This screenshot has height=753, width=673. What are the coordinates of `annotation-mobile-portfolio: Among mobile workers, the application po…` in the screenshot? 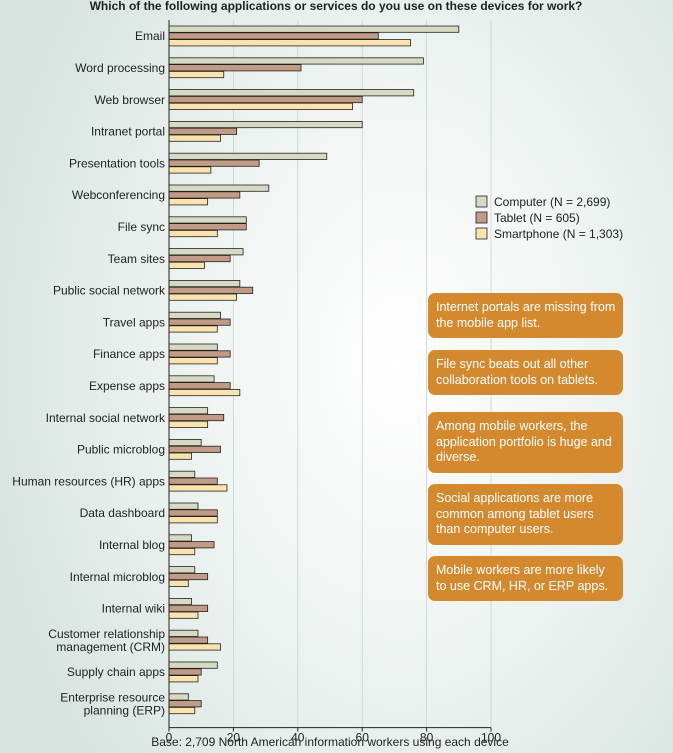 It's located at (525, 442).